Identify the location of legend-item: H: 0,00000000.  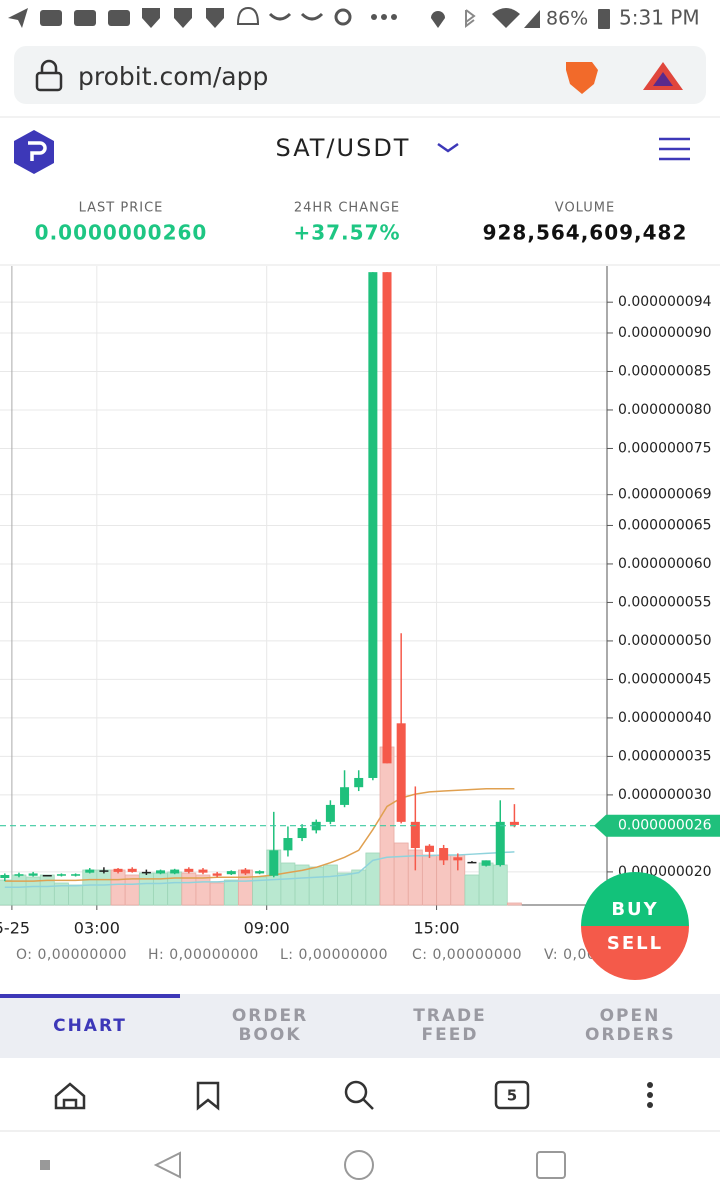
(203, 955).